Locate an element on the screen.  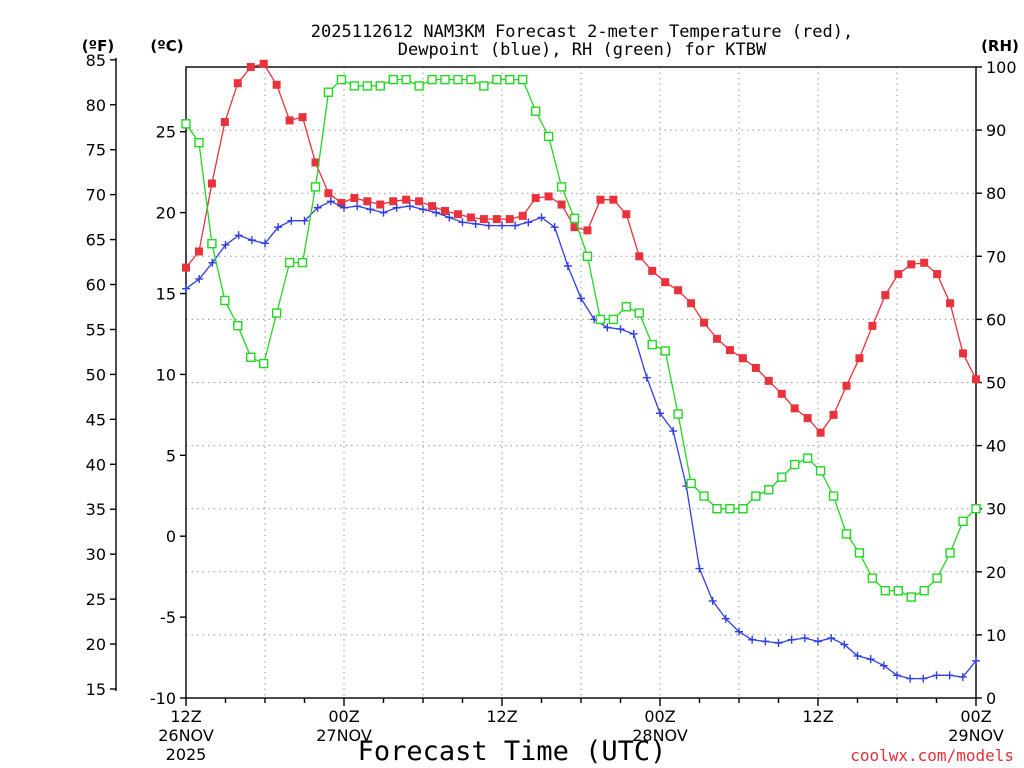
rh-tick-label: 10 is located at coordinates (996, 635).